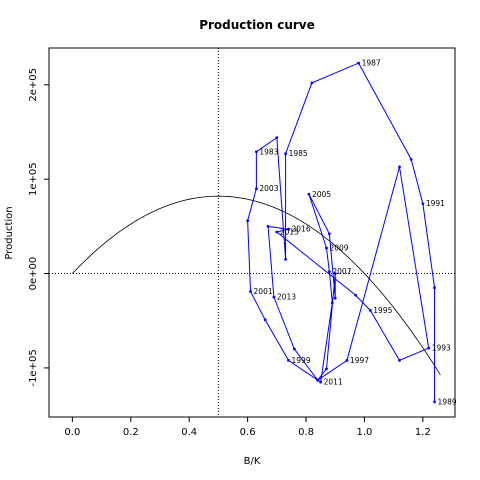 This screenshot has width=480, height=480. I want to click on y-axis-label: Production, so click(9, 232).